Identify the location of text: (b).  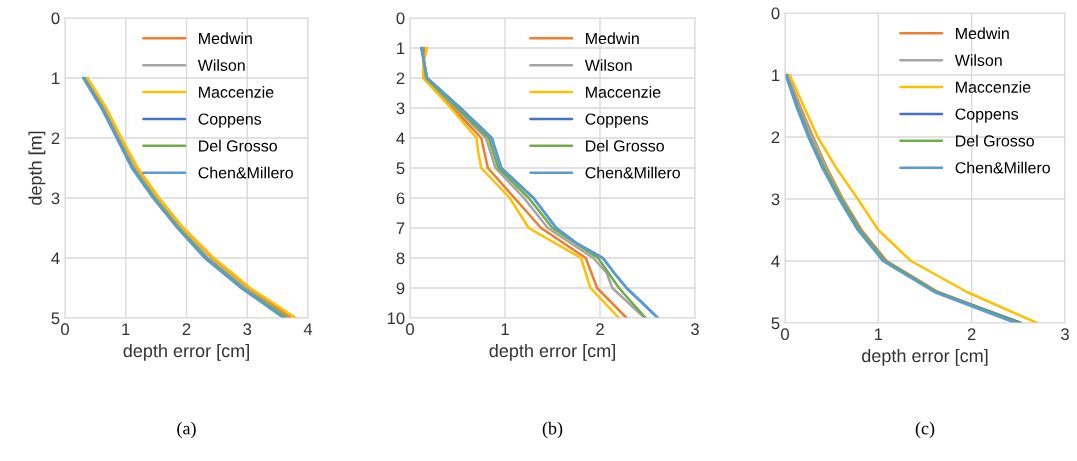
(552, 430).